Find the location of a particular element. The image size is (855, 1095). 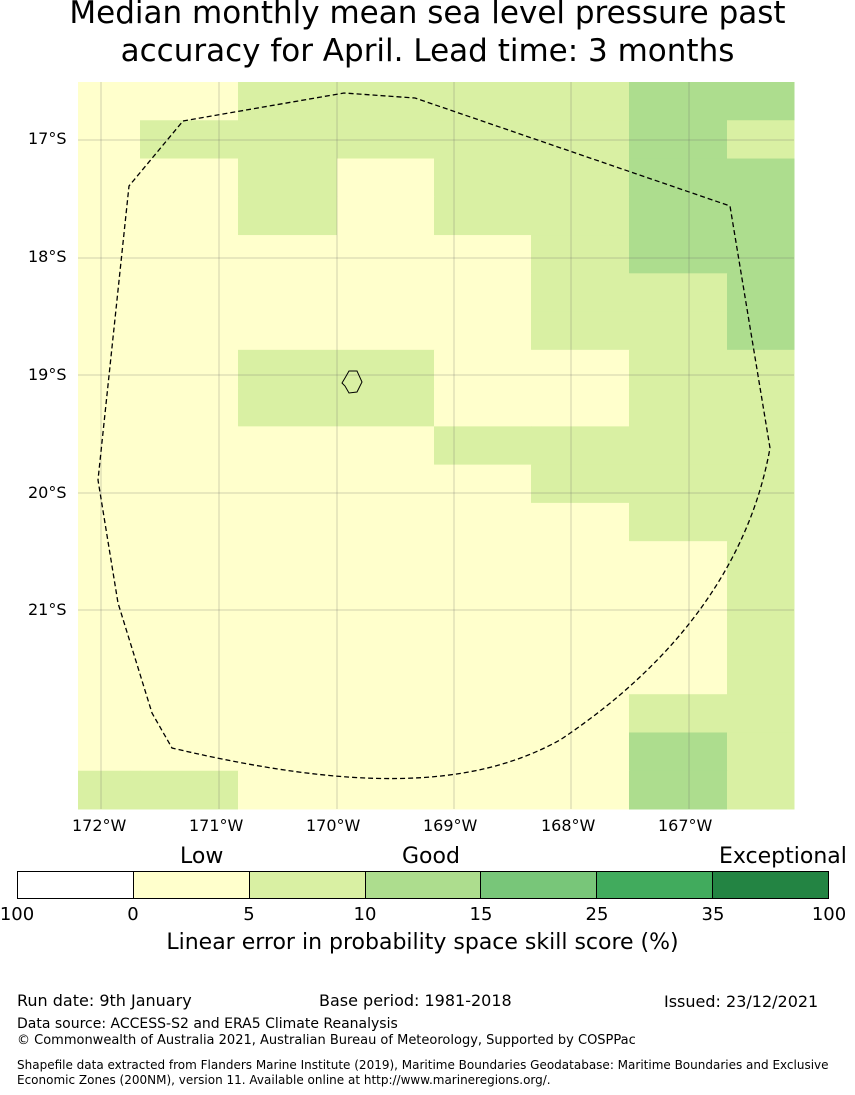

colorbar-tick: 5 is located at coordinates (249, 914).